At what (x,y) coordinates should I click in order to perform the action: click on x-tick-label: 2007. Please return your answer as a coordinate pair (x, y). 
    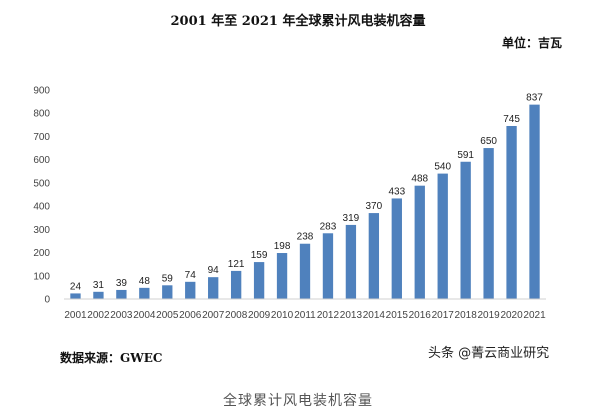
    Looking at the image, I should click on (213, 315).